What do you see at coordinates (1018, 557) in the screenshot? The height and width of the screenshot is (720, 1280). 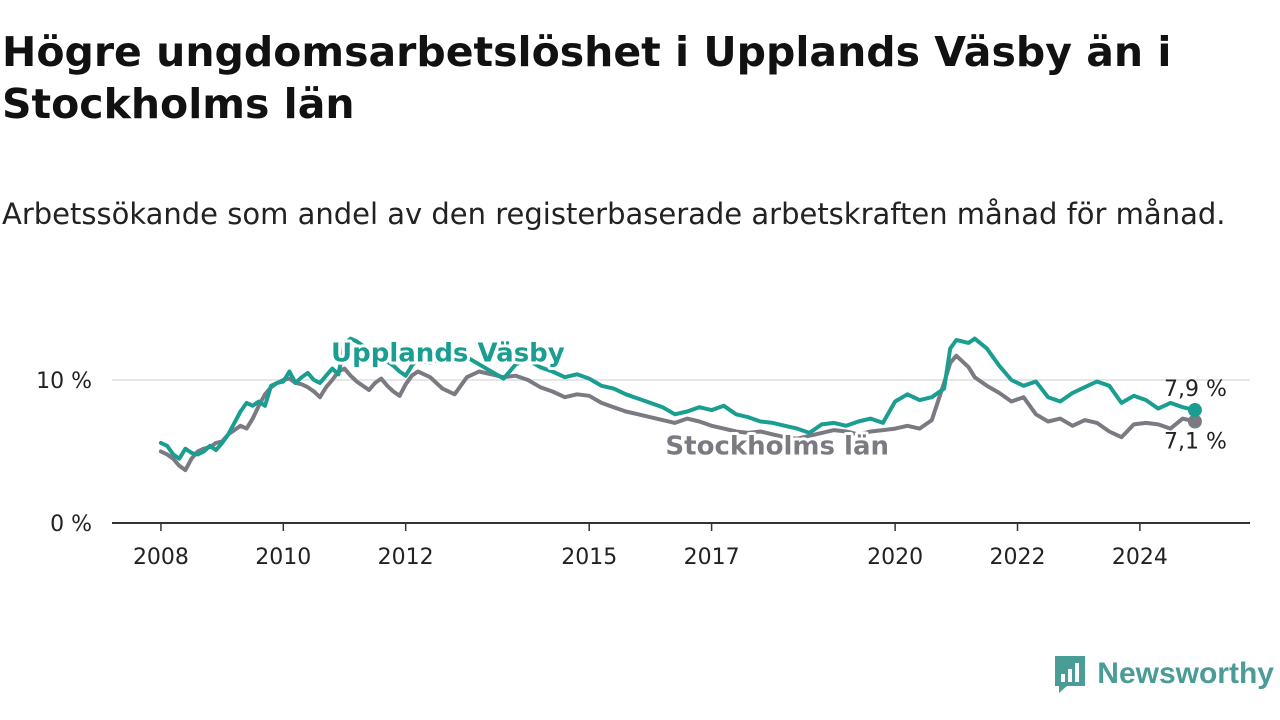 I see `x-tick-label: 2022` at bounding box center [1018, 557].